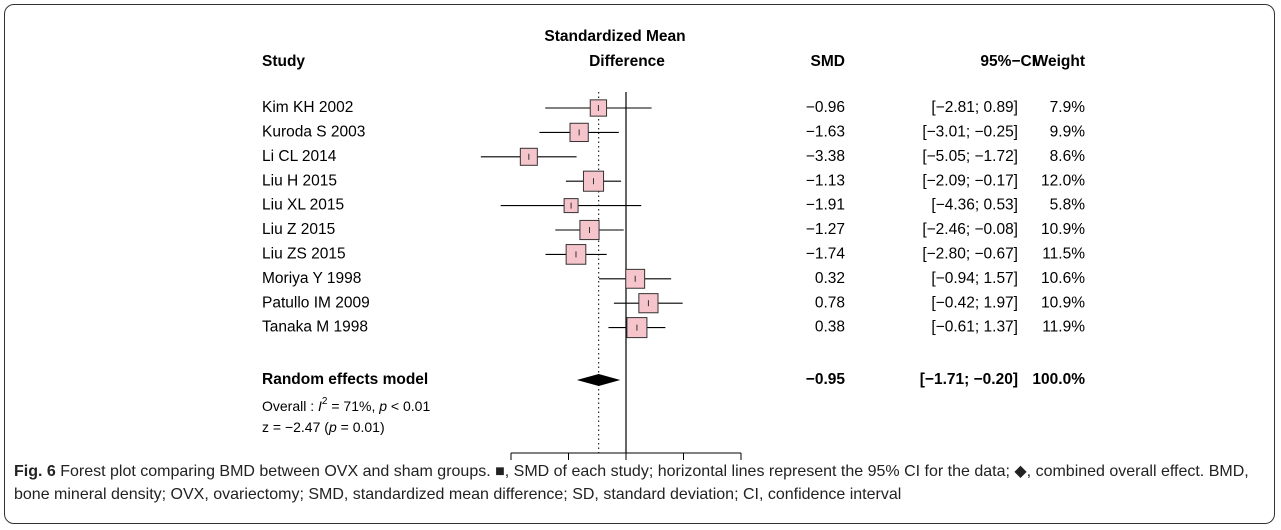 This screenshot has width=1281, height=530. What do you see at coordinates (361, 427) in the screenshot?
I see `test-part: = 0.01)` at bounding box center [361, 427].